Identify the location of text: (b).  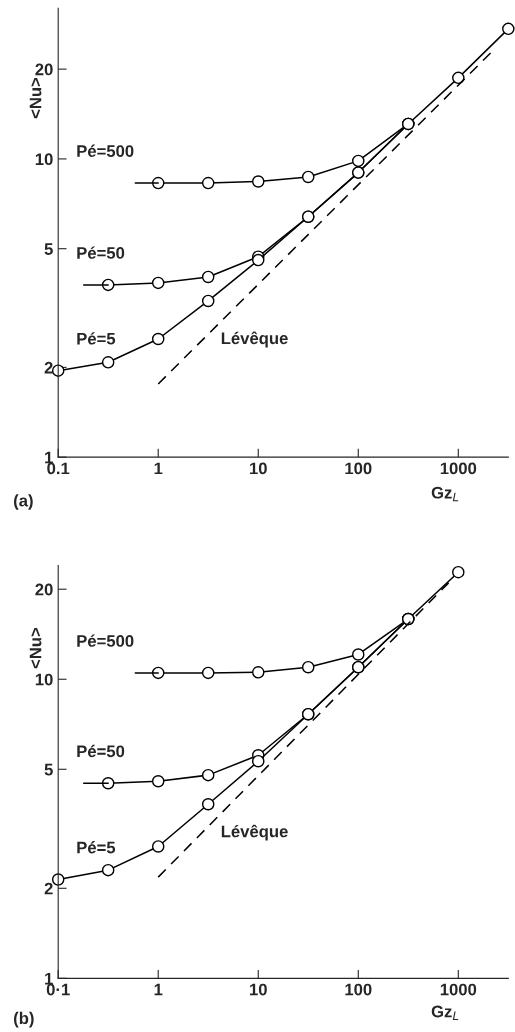
(24, 1019).